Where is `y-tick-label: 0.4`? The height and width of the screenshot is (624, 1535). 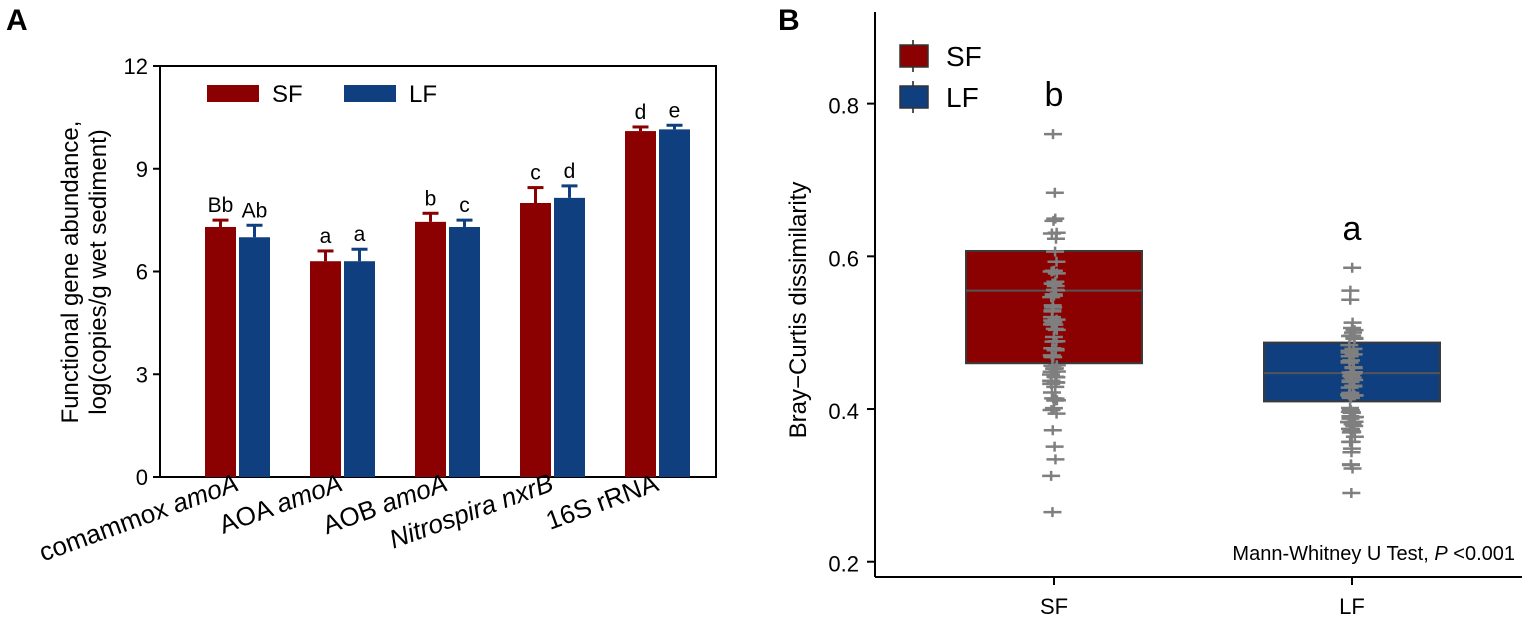
y-tick-label: 0.4 is located at coordinates (843, 411).